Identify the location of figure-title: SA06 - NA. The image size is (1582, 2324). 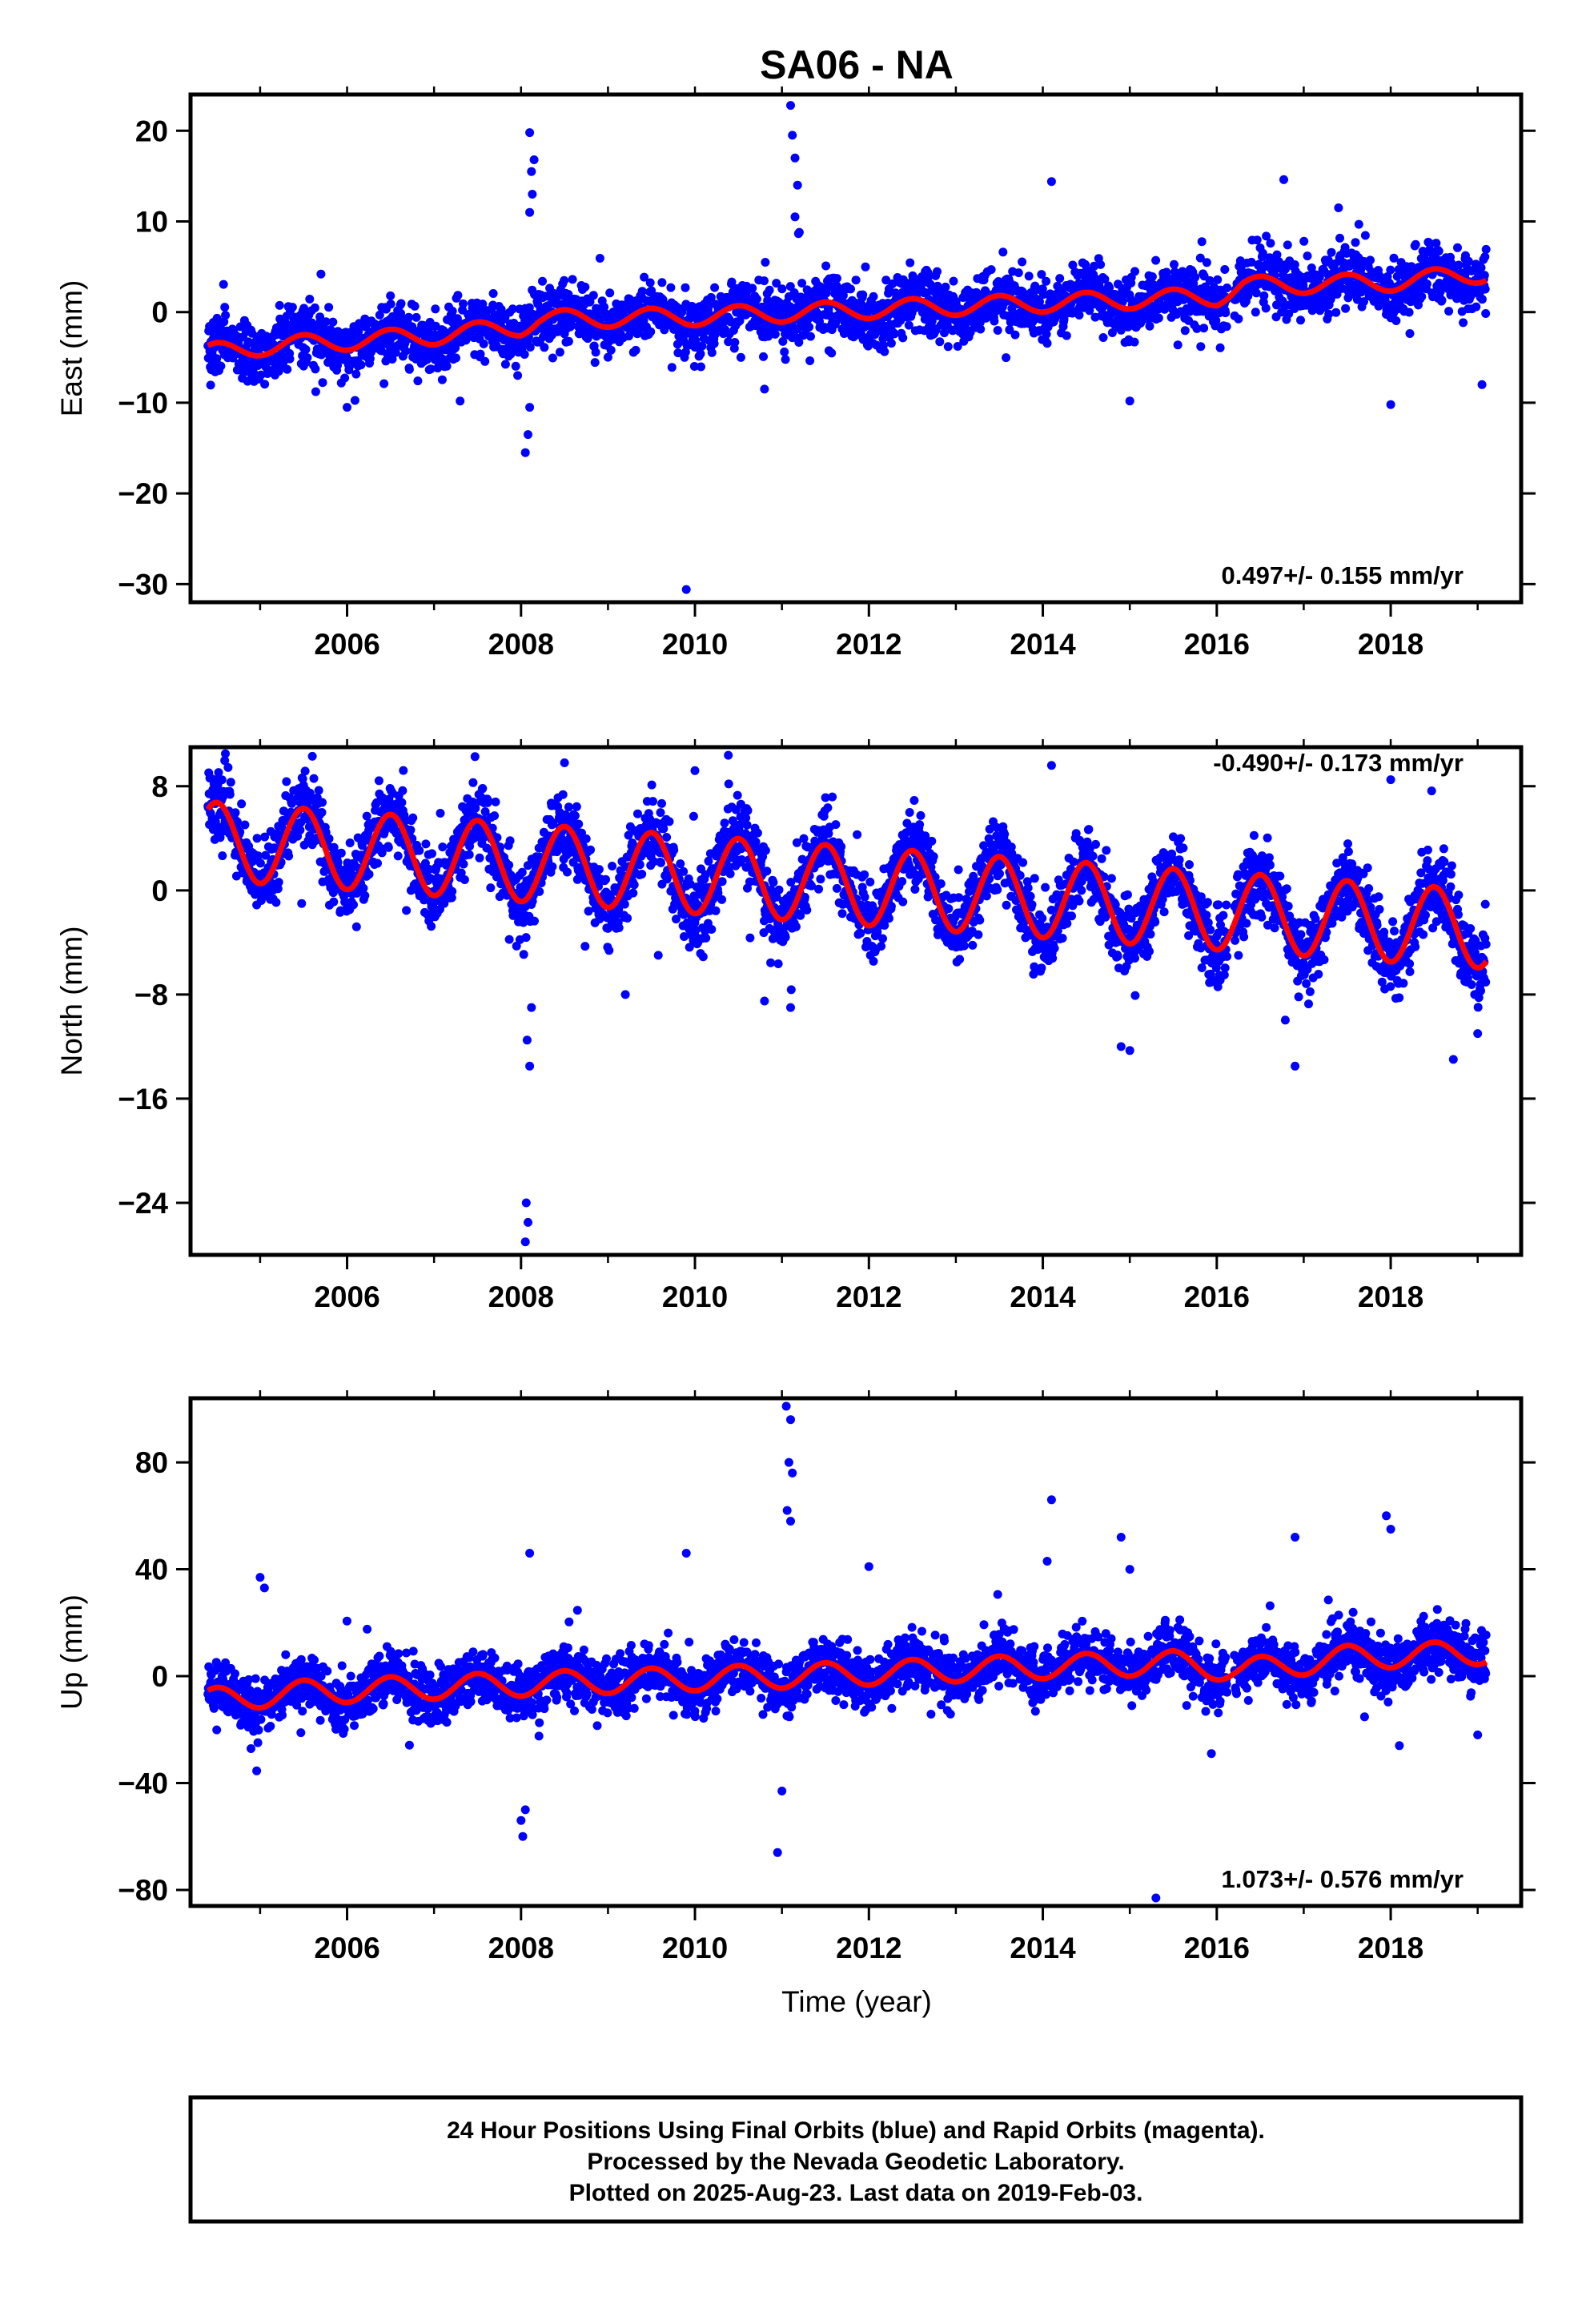
(857, 64).